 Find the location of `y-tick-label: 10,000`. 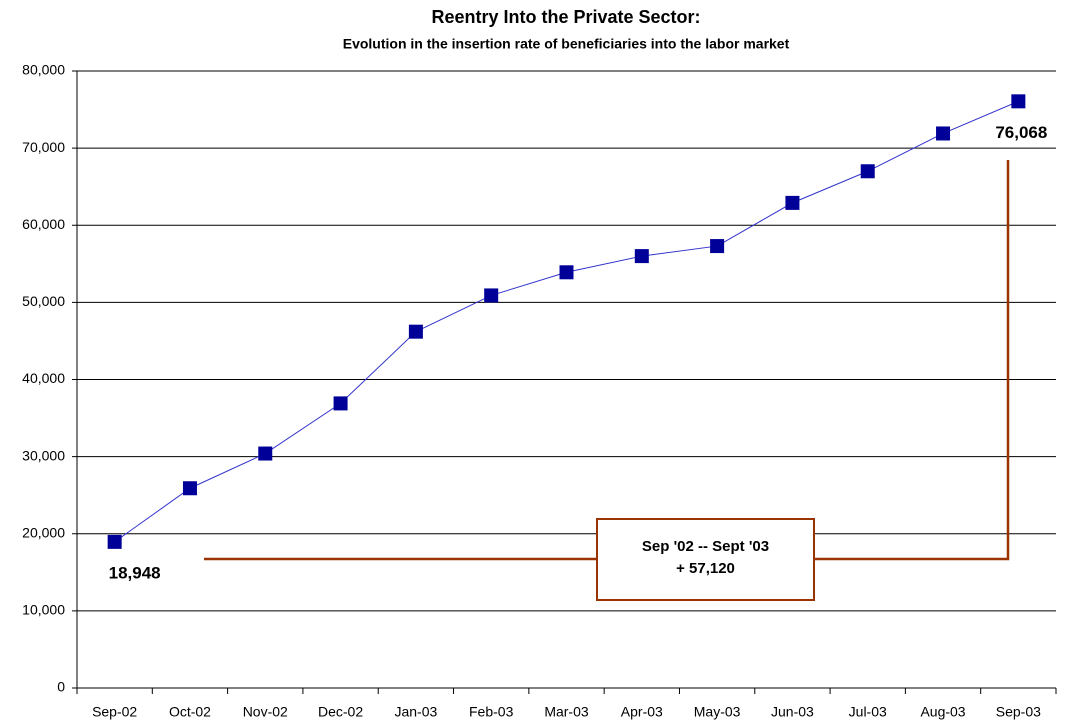

y-tick-label: 10,000 is located at coordinates (43, 610).